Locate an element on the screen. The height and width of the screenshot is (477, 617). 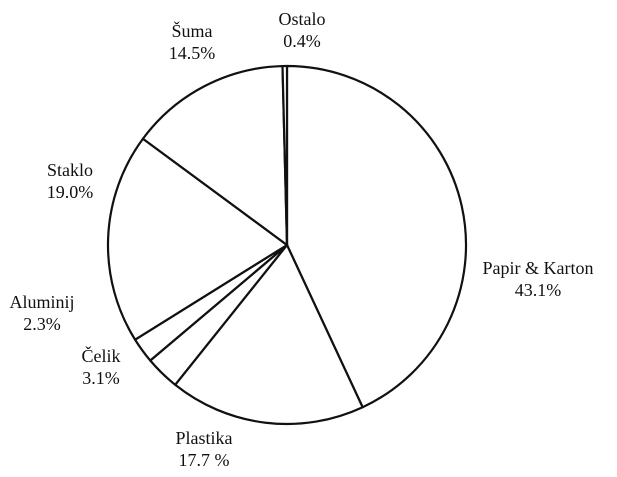
slice-value-label: 19.0% is located at coordinates (70, 192).